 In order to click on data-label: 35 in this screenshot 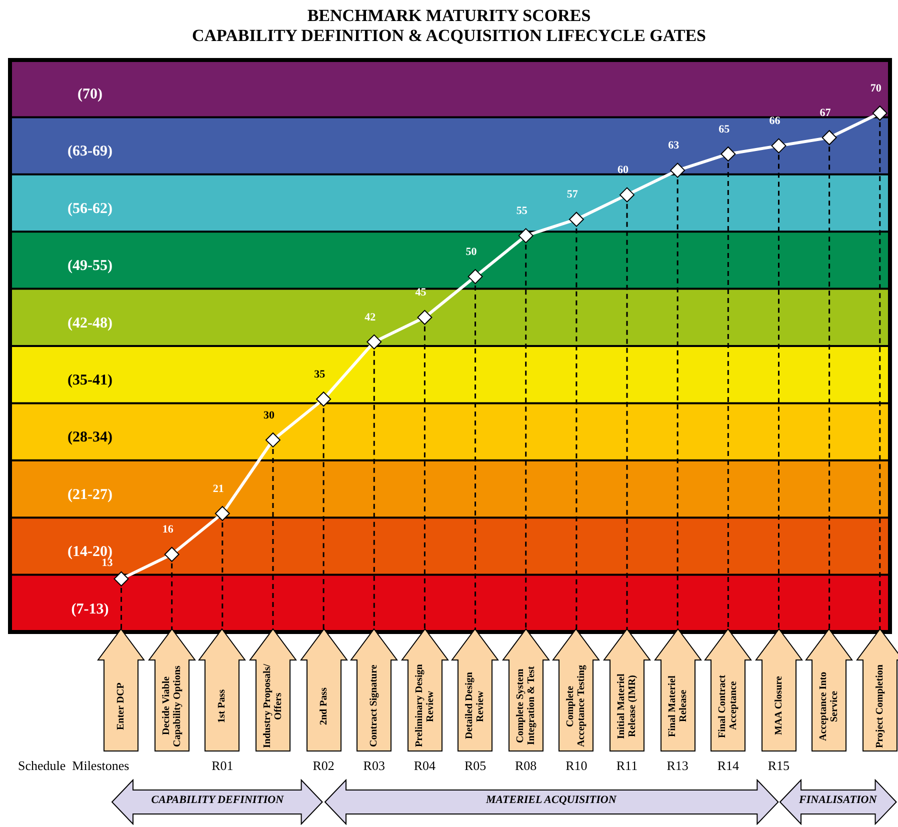, I will do `click(320, 374)`.